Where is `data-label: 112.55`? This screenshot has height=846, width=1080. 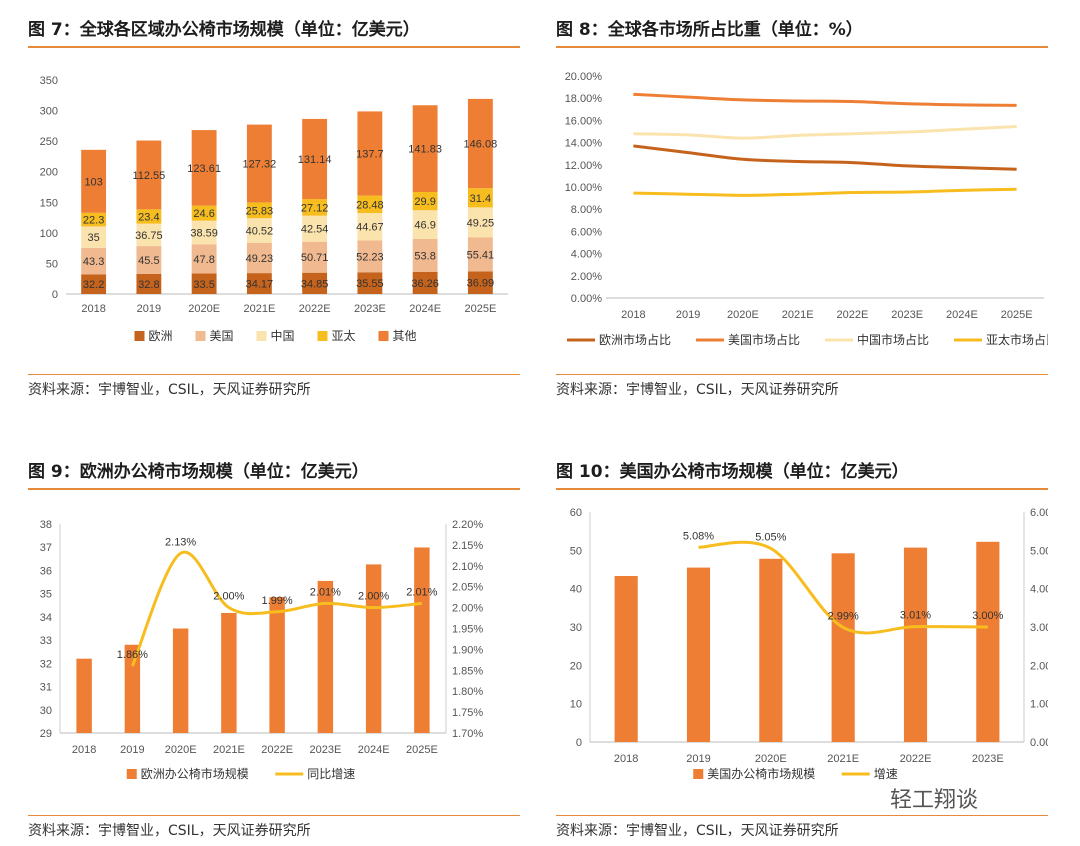 data-label: 112.55 is located at coordinates (148, 176).